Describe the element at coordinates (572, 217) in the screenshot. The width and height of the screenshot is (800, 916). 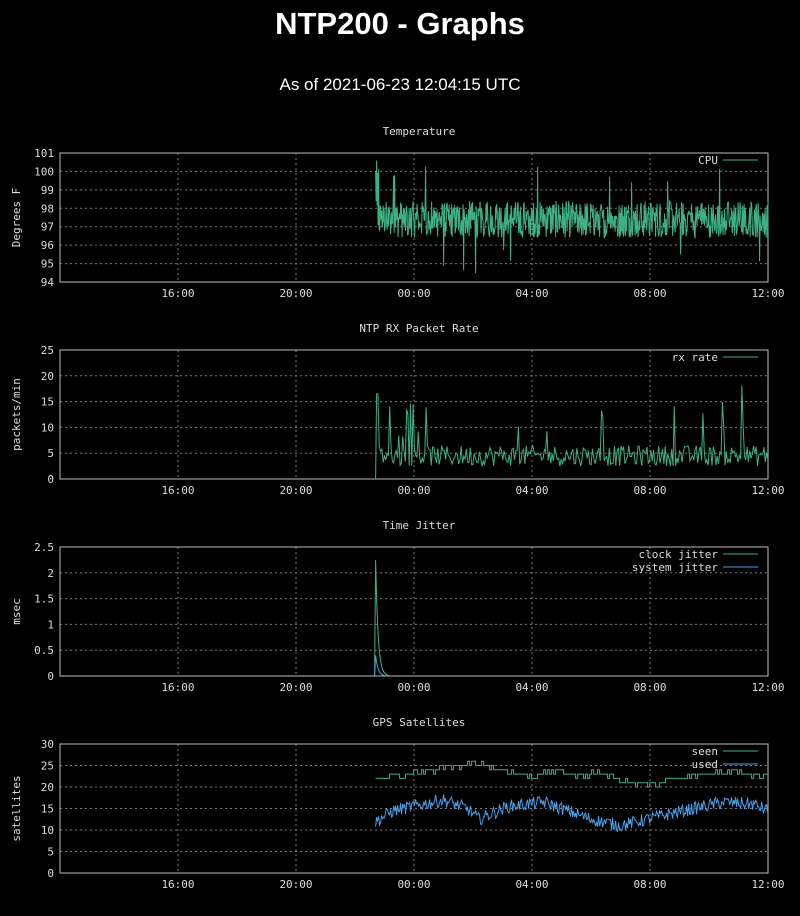
I see `series-line-CPU` at that location.